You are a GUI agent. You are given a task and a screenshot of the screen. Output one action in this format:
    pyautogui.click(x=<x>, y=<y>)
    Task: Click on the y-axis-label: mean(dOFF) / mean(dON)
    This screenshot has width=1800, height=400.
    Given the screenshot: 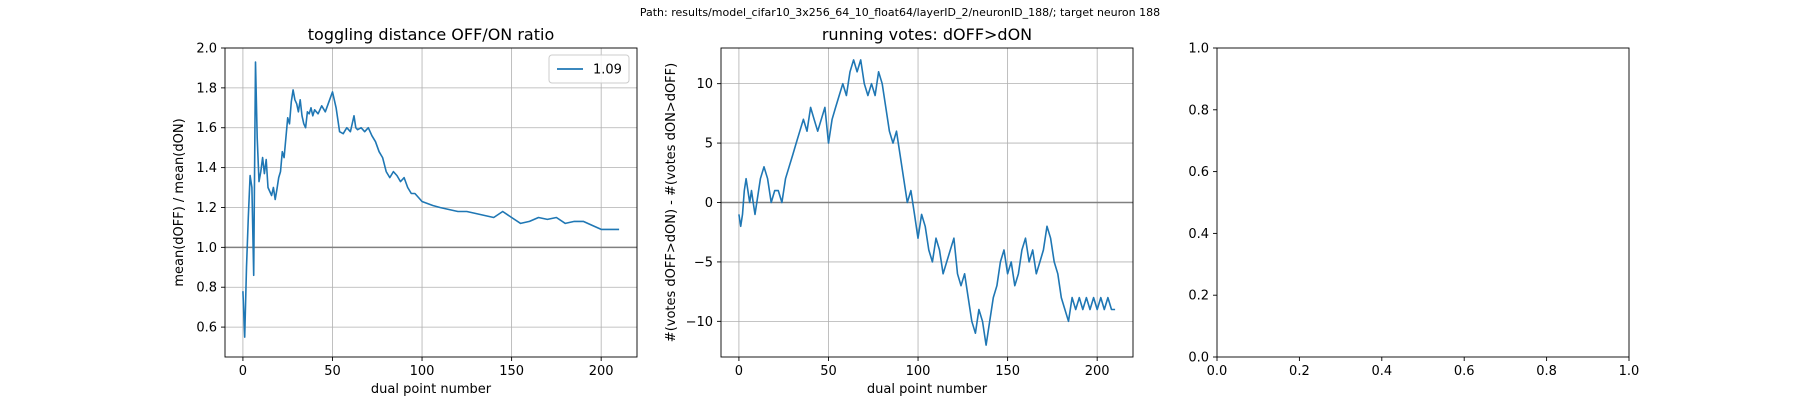 What is the action you would take?
    pyautogui.click(x=179, y=202)
    